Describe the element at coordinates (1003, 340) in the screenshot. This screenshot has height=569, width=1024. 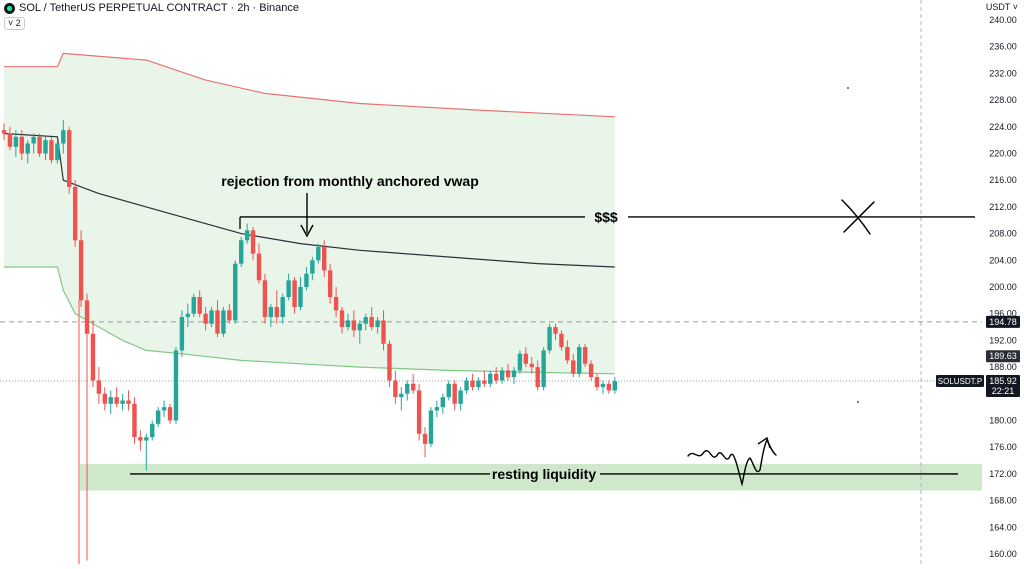
I see `y-tick-label: 192.00` at that location.